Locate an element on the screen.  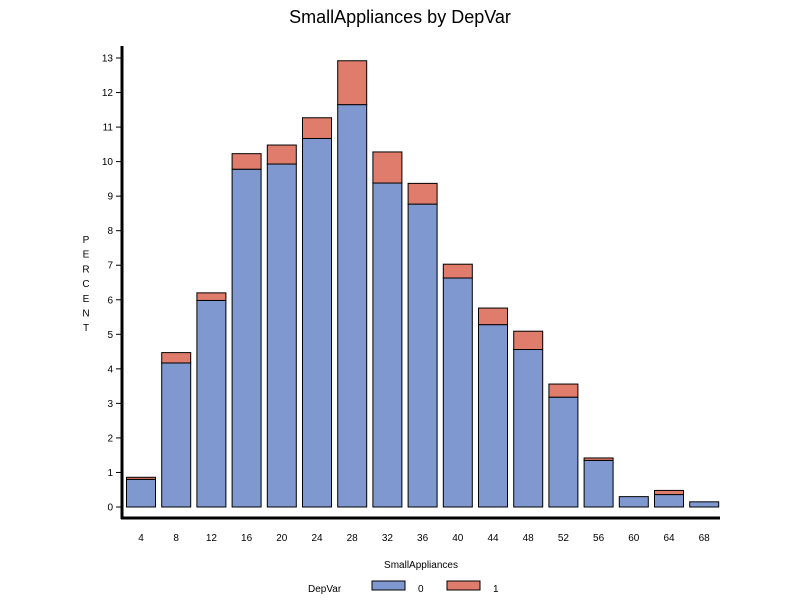
x-tick-label: 40 is located at coordinates (458, 538).